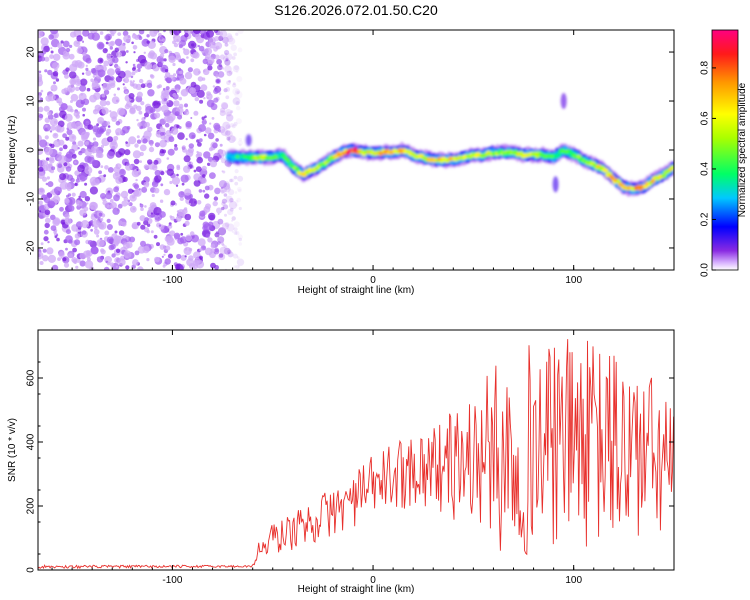 This screenshot has width=750, height=600. I want to click on chart-title: S126.2026.072.01.50.C20, so click(356, 10).